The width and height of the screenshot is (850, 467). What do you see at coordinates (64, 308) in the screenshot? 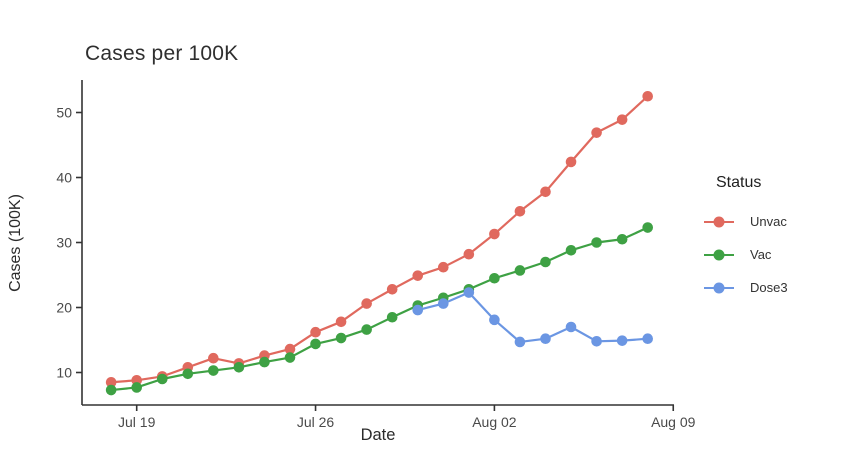
I see `y-tick-label: 20` at bounding box center [64, 308].